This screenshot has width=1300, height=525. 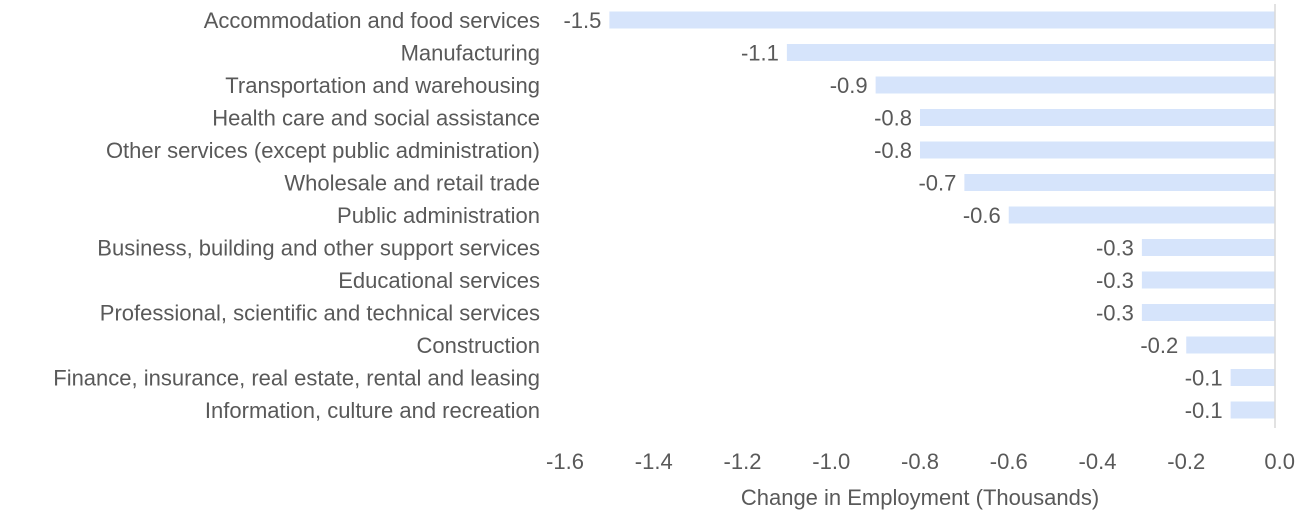 I want to click on x-tick-label: -1.4, so click(x=654, y=461).